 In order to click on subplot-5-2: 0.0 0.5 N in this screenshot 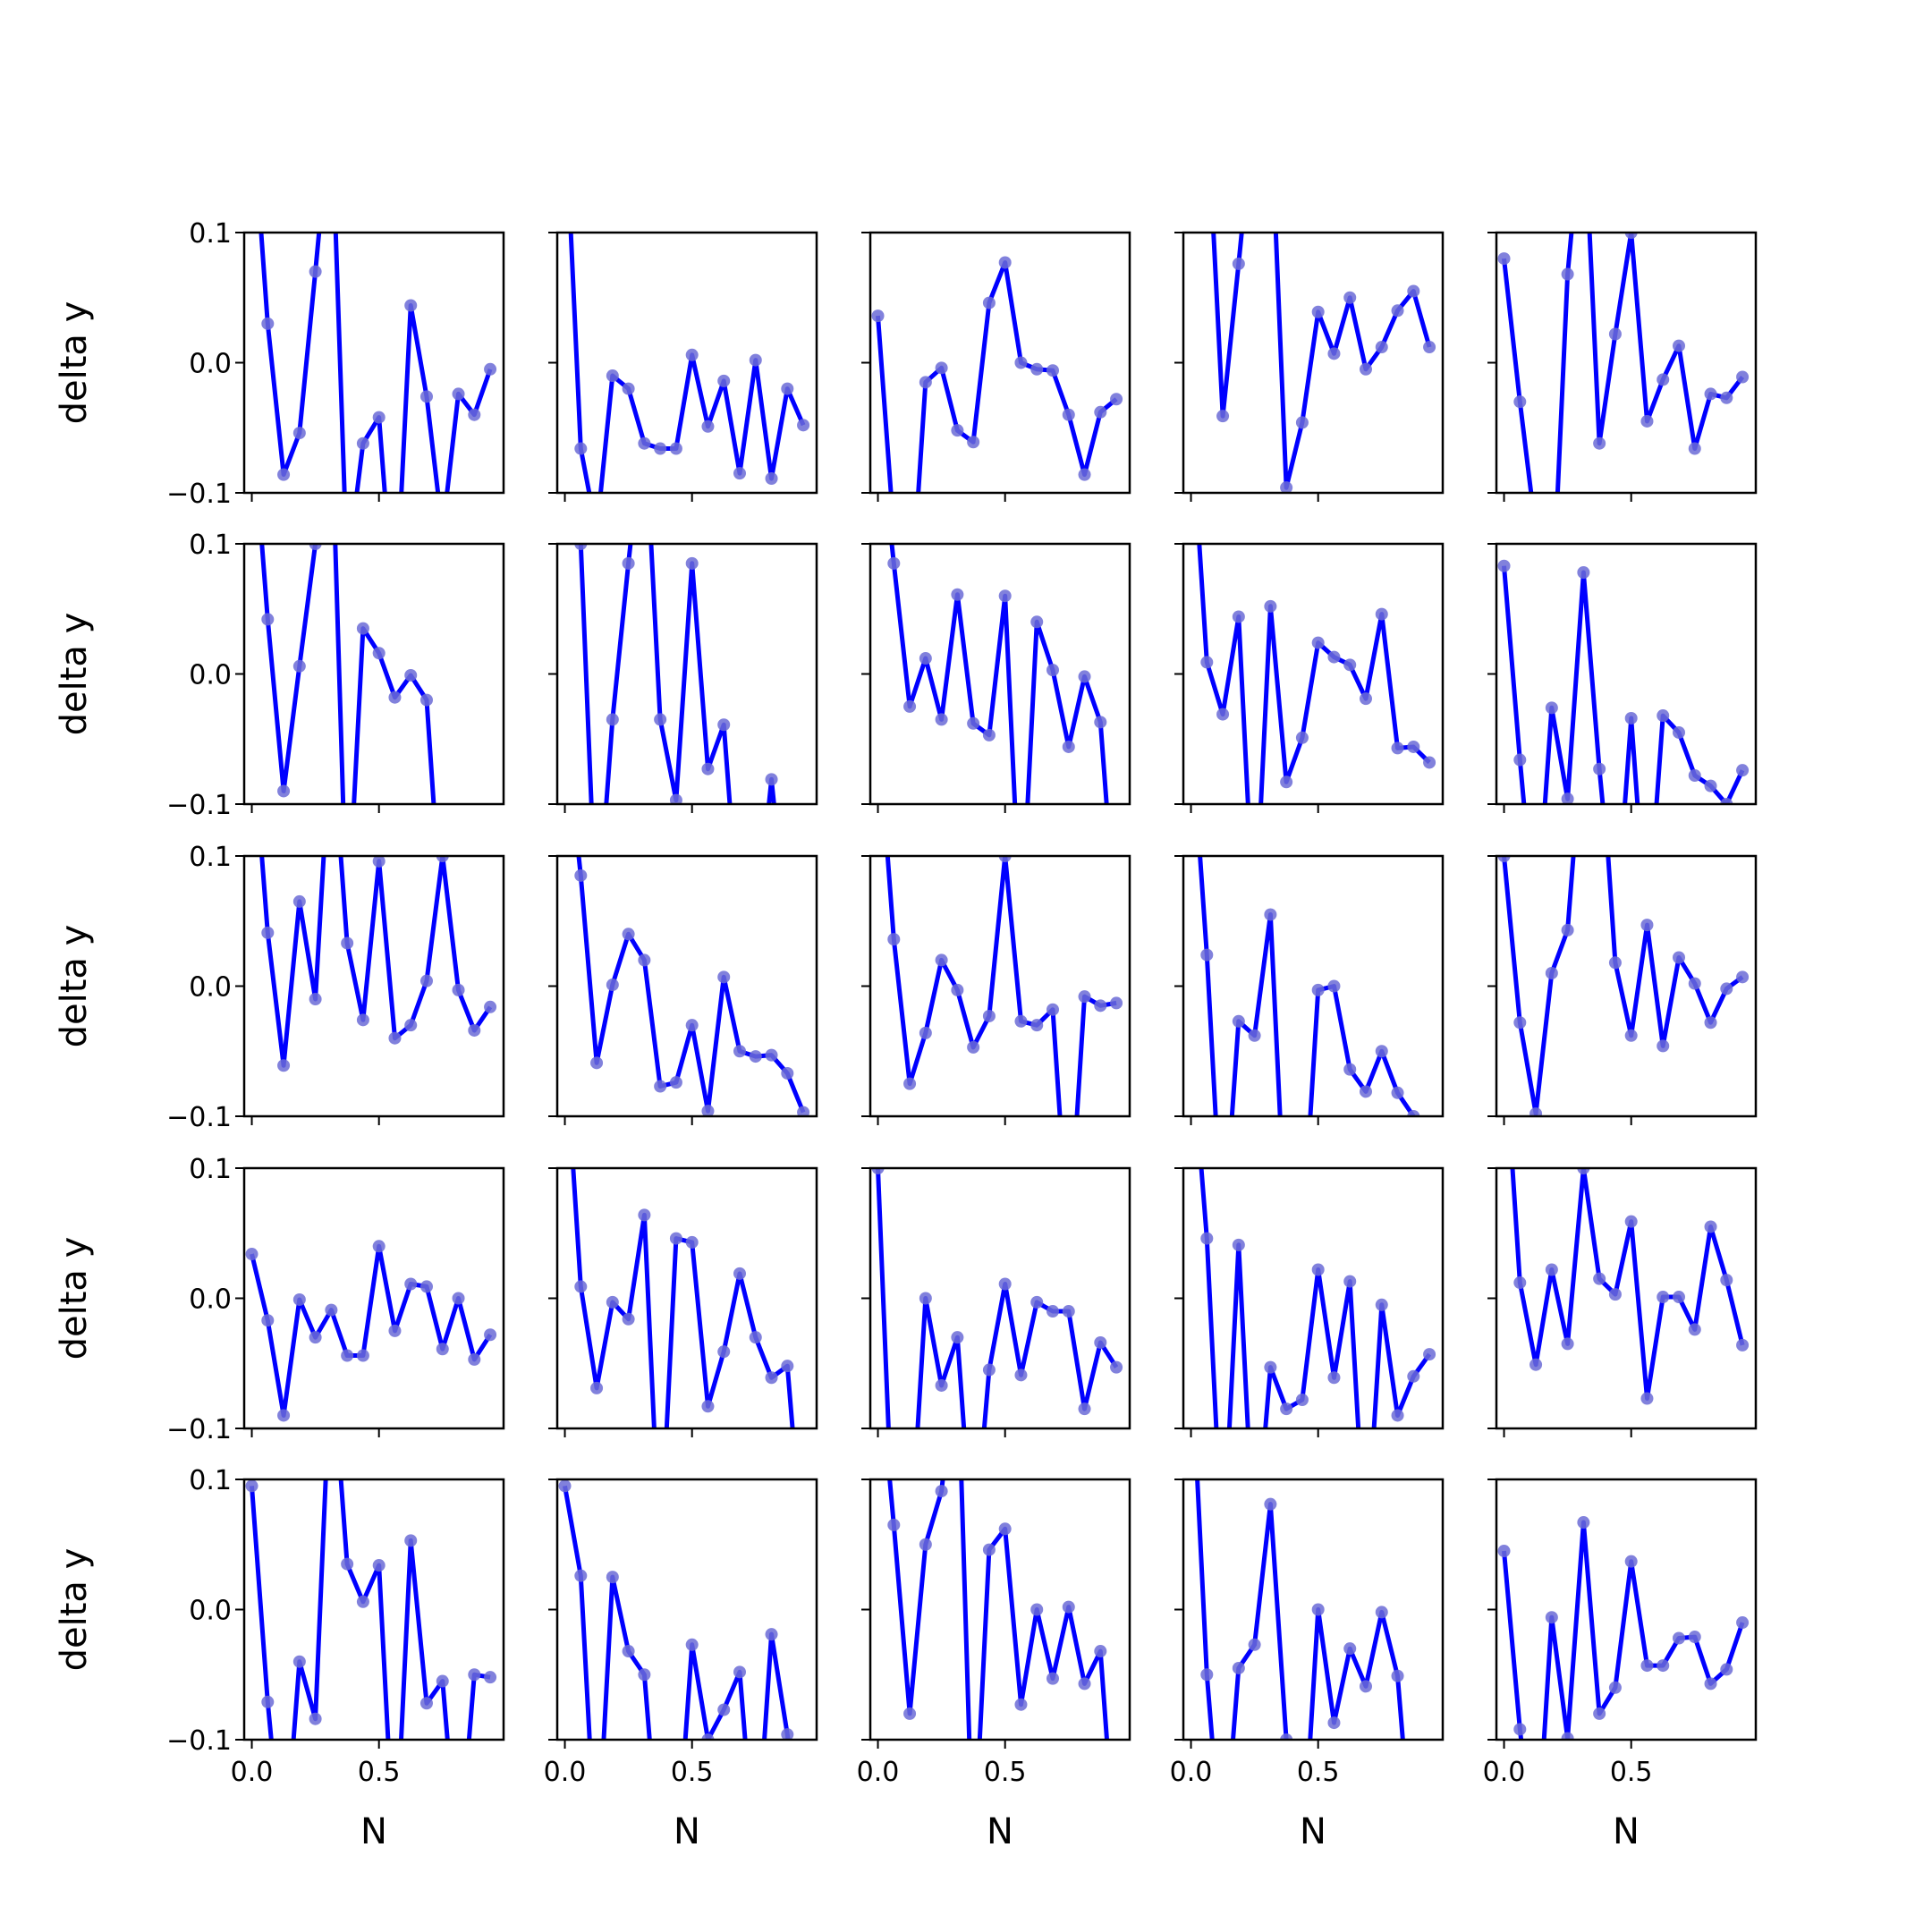, I will do `click(681, 1677)`.